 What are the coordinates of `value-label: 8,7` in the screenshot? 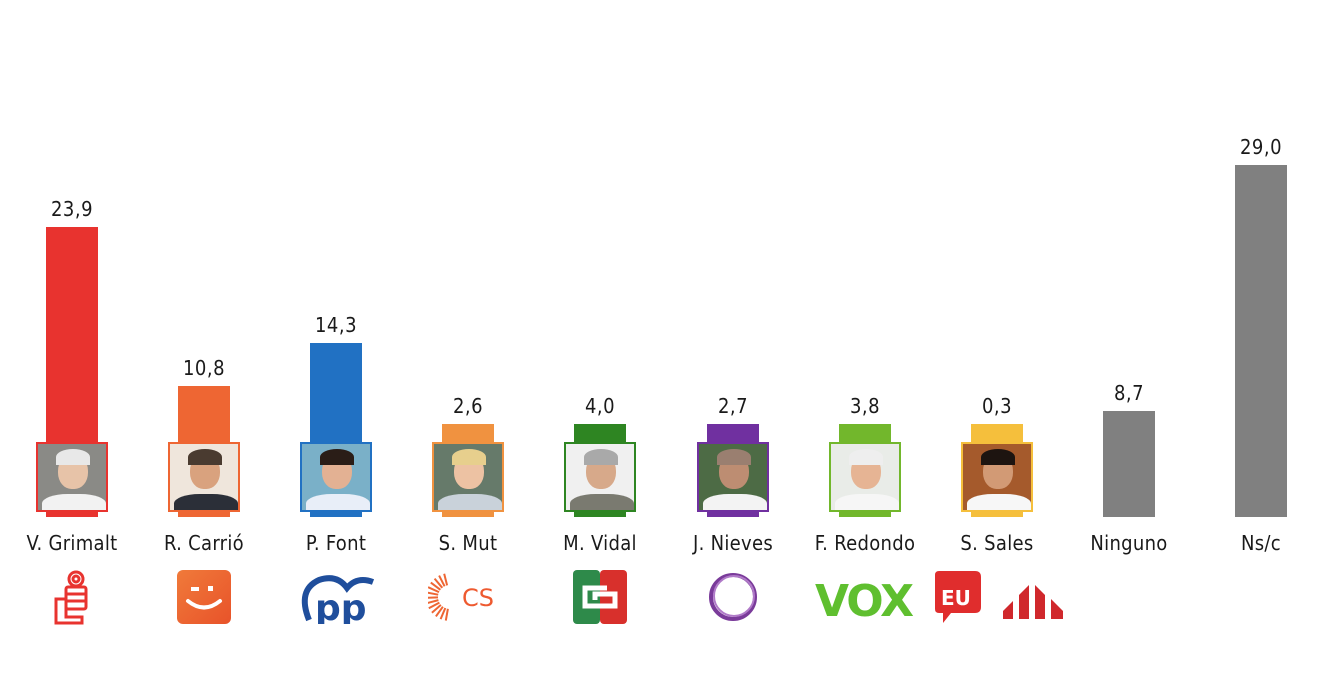 It's located at (1129, 393).